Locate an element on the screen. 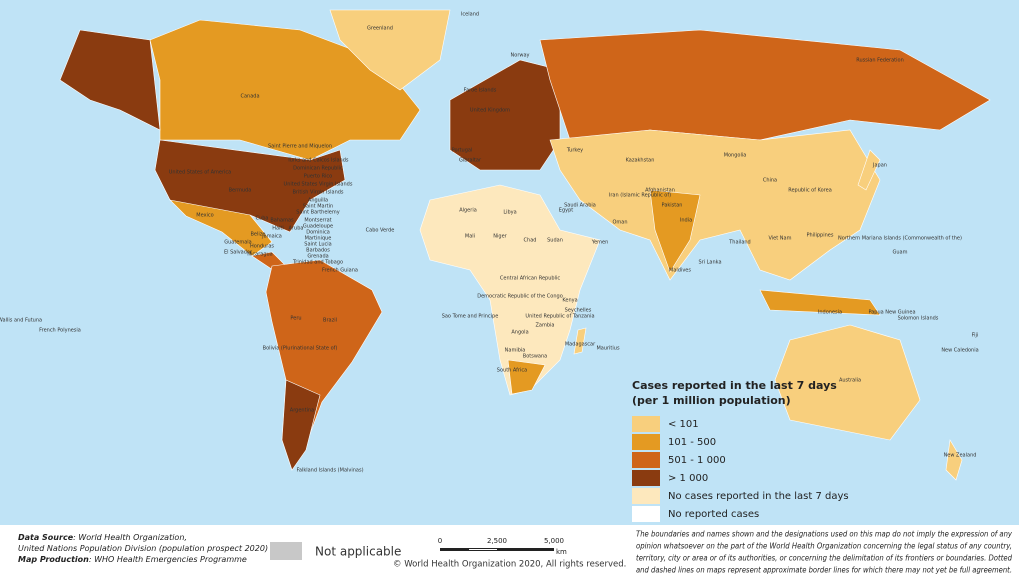  country-label: French Guiana is located at coordinates (340, 271).